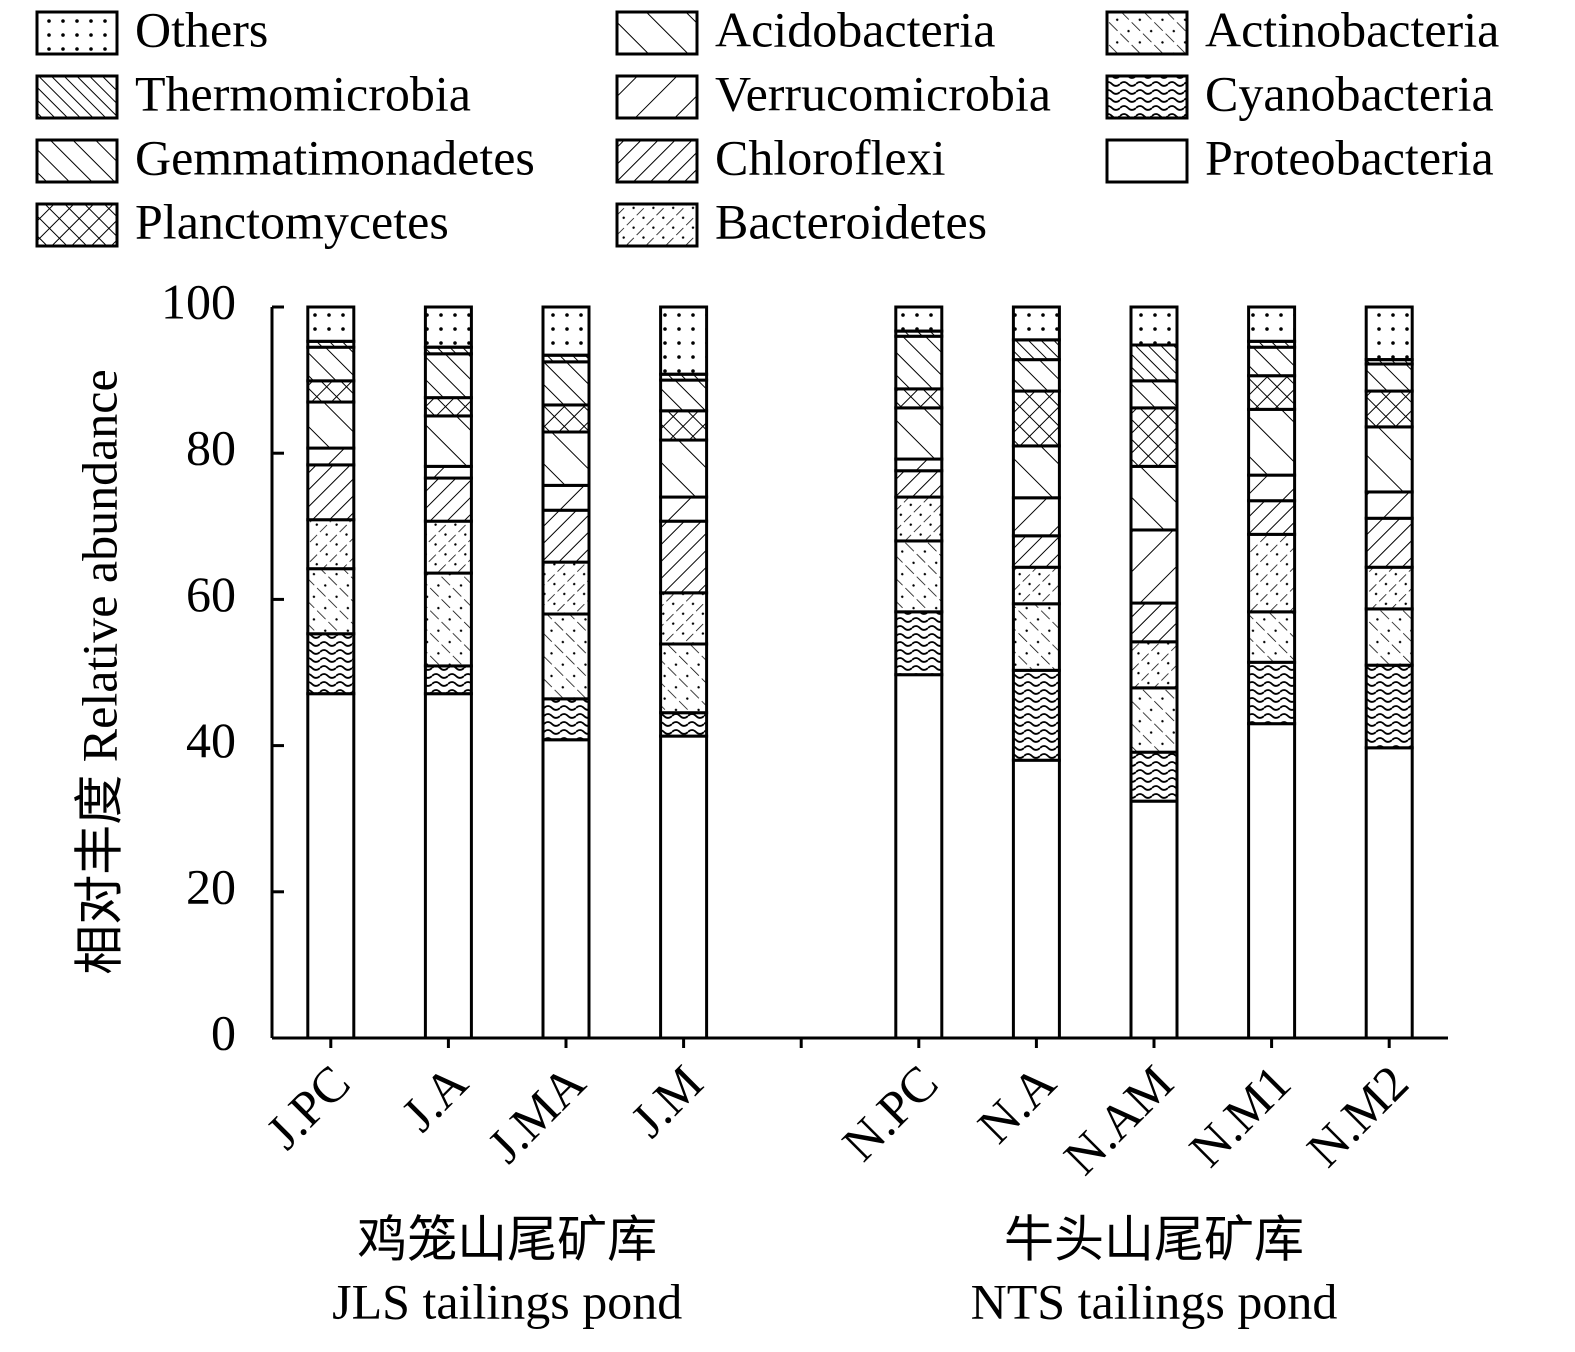 The width and height of the screenshot is (1575, 1352). Describe the element at coordinates (211, 886) in the screenshot. I see `y-tick-label: 20` at that location.